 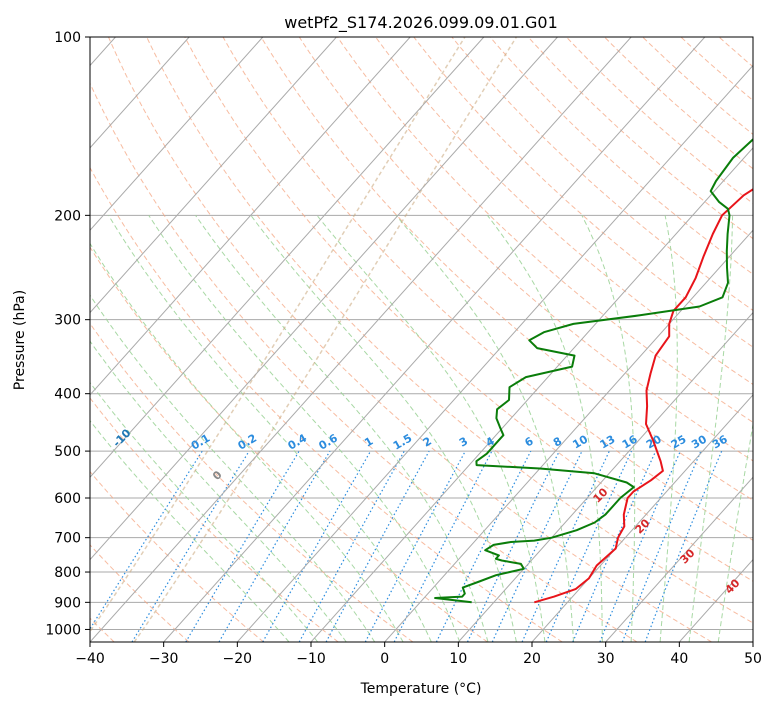 I want to click on y-tick-label: 800, so click(x=67, y=573).